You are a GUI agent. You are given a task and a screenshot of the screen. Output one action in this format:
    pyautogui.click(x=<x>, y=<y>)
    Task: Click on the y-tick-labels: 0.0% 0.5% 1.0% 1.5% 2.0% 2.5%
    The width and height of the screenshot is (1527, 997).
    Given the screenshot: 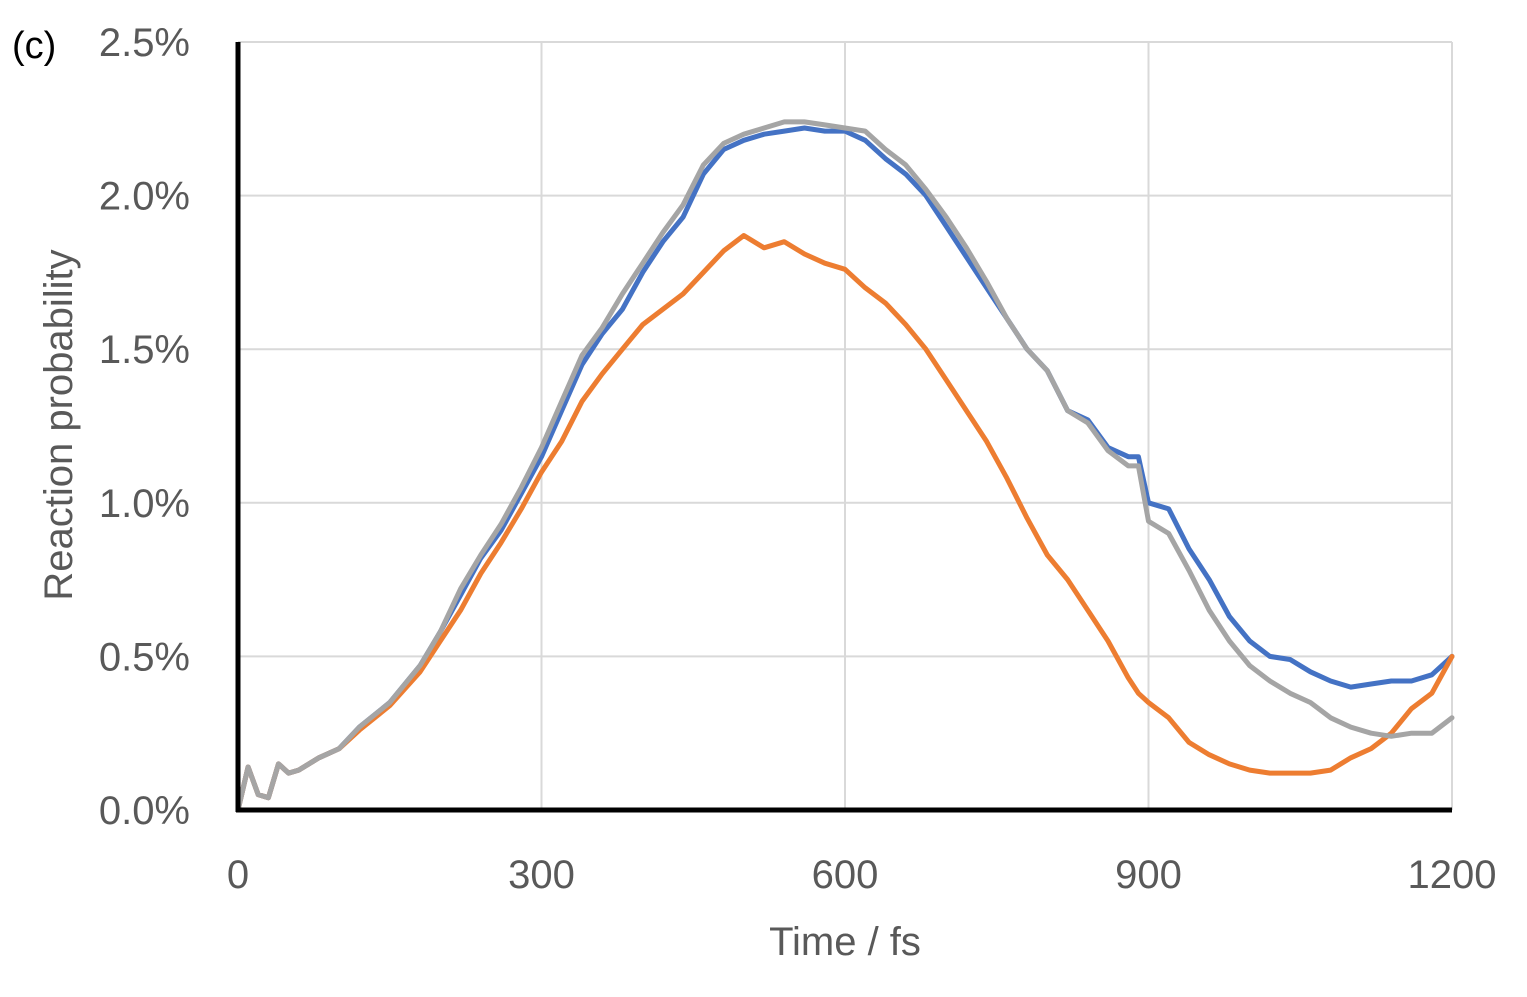 What is the action you would take?
    pyautogui.click(x=144, y=427)
    